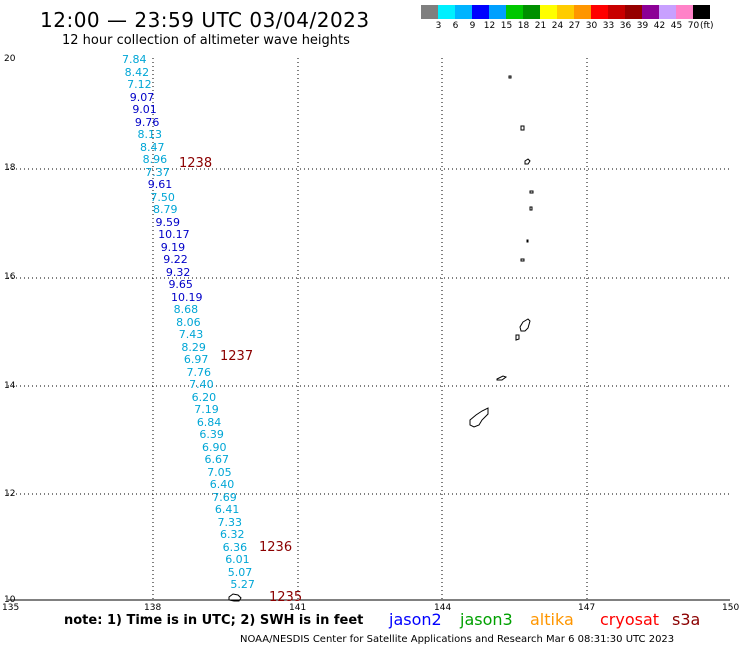 The image size is (740, 650). I want to click on map-title: 12:00 — 23:59 UTC 03/04/2023, so click(205, 20).